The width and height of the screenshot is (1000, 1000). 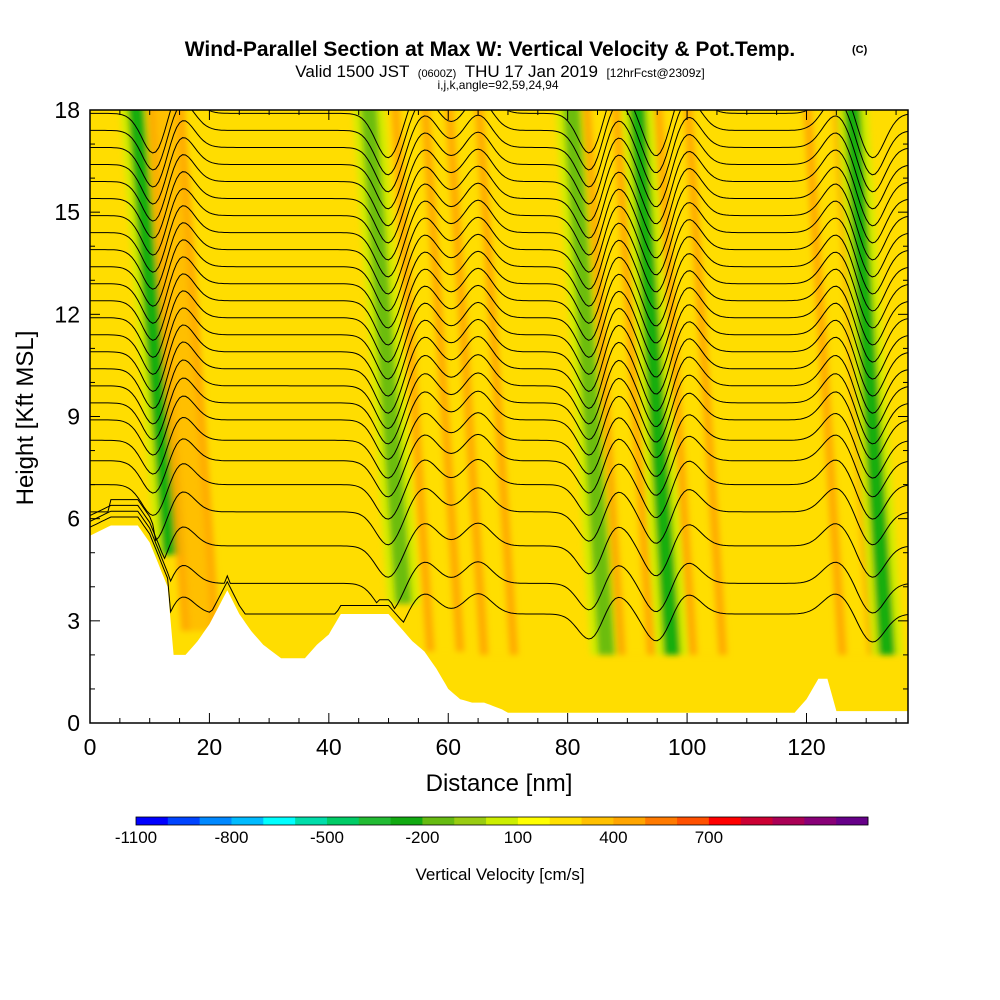 I want to click on colorbar-frame, so click(x=502, y=821).